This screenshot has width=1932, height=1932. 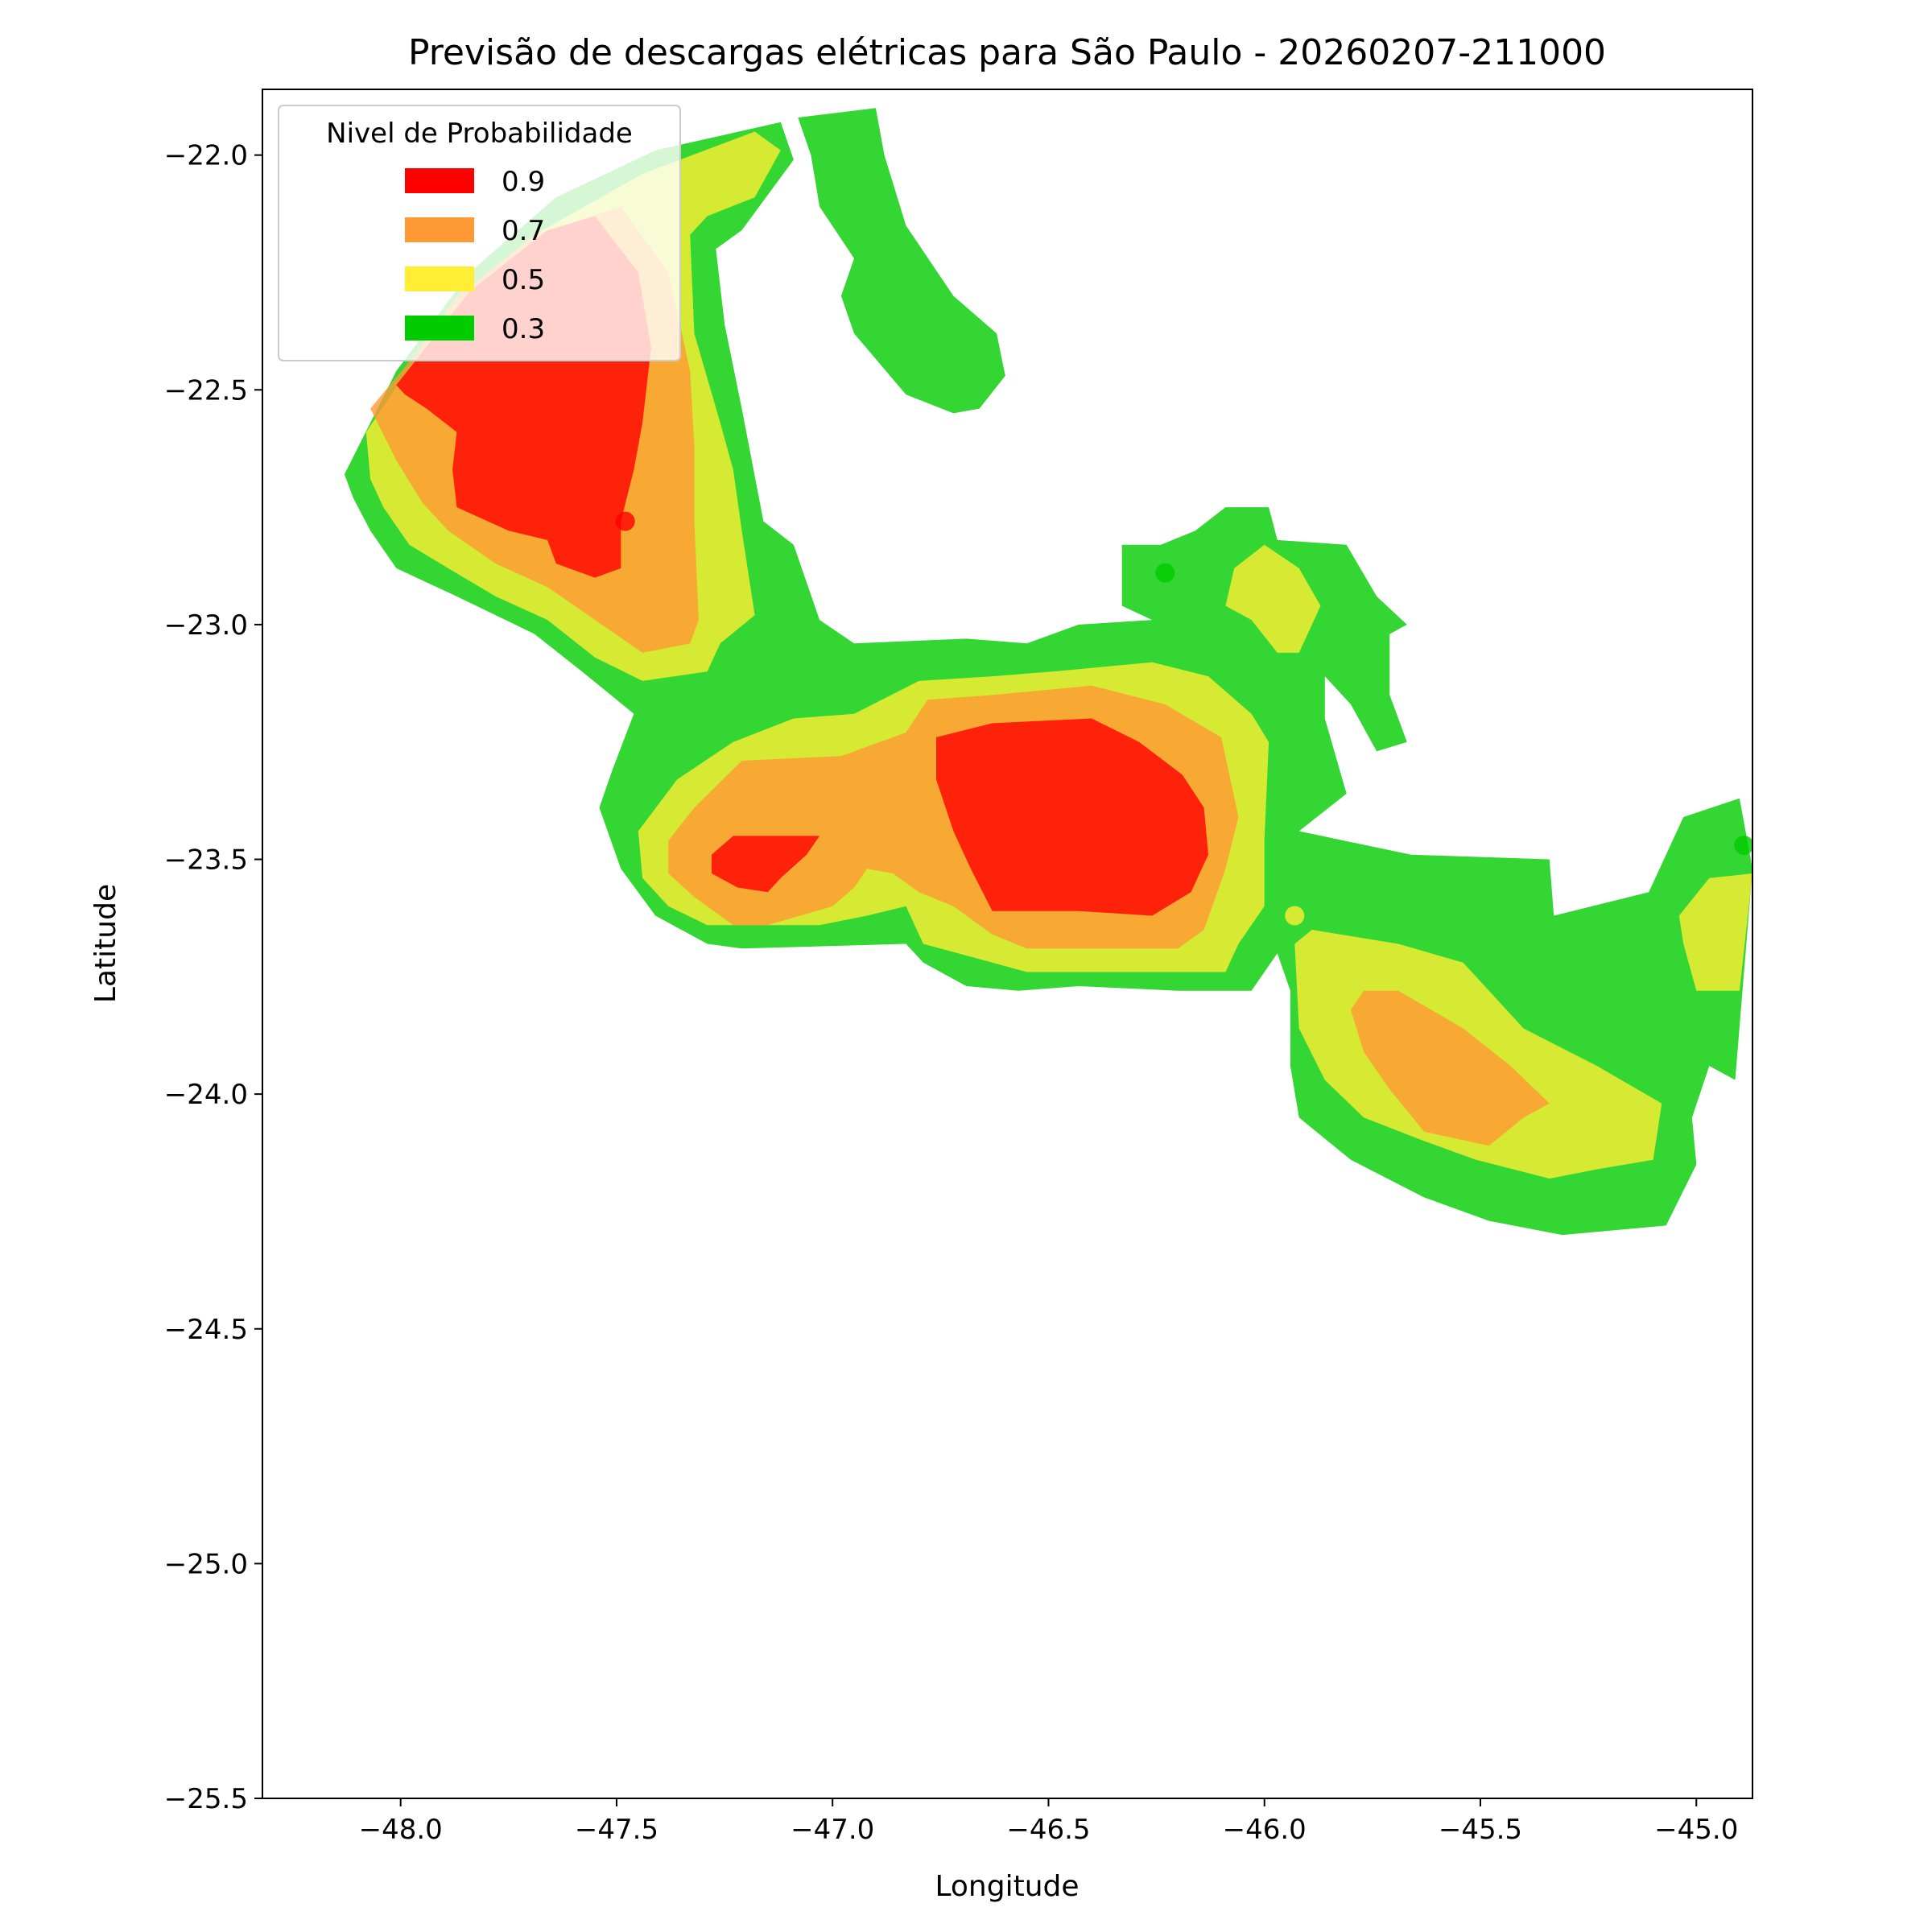 What do you see at coordinates (401, 1830) in the screenshot?
I see `x-tick-label: −48.0` at bounding box center [401, 1830].